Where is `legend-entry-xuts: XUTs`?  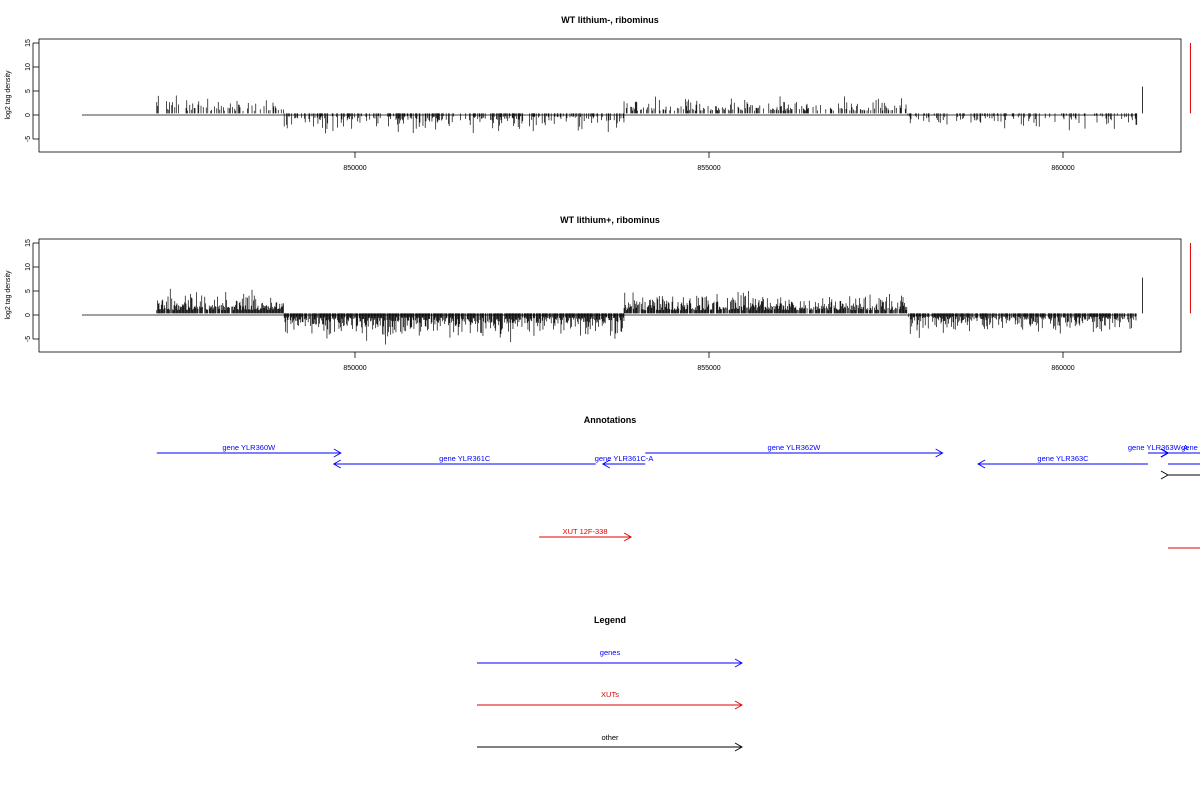 legend-entry-xuts: XUTs is located at coordinates (610, 700).